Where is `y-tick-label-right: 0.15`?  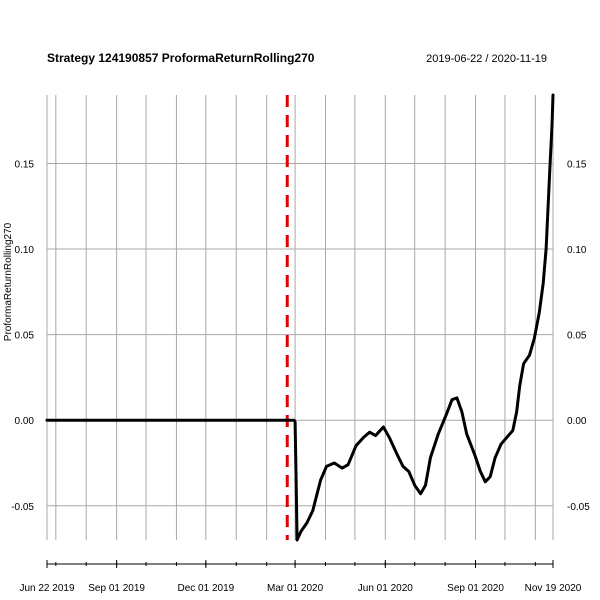 y-tick-label-right: 0.15 is located at coordinates (577, 164).